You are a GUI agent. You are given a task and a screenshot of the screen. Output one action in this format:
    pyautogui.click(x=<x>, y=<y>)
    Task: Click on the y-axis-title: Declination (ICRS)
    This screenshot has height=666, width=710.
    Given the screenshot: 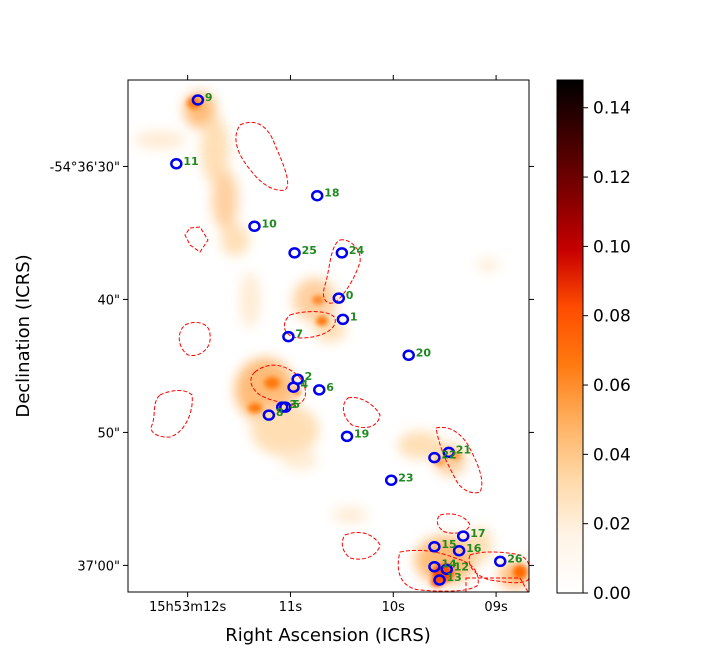 What is the action you would take?
    pyautogui.click(x=23, y=335)
    